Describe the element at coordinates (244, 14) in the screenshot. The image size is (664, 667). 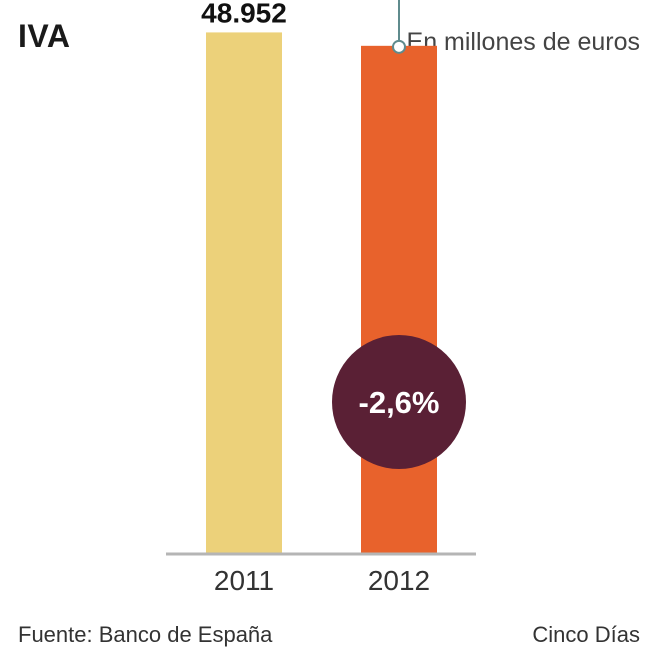
I see `value-label-2011: 48.952` at that location.